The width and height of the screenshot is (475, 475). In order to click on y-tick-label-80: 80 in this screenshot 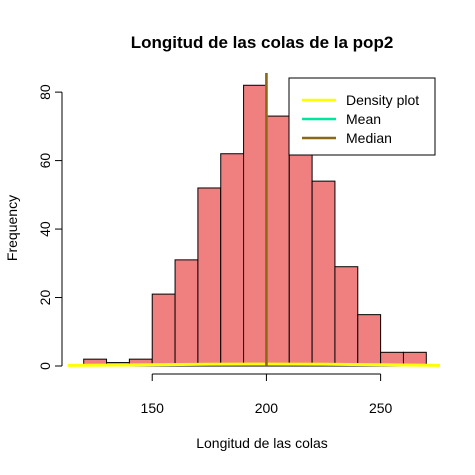, I will do `click(45, 92)`.